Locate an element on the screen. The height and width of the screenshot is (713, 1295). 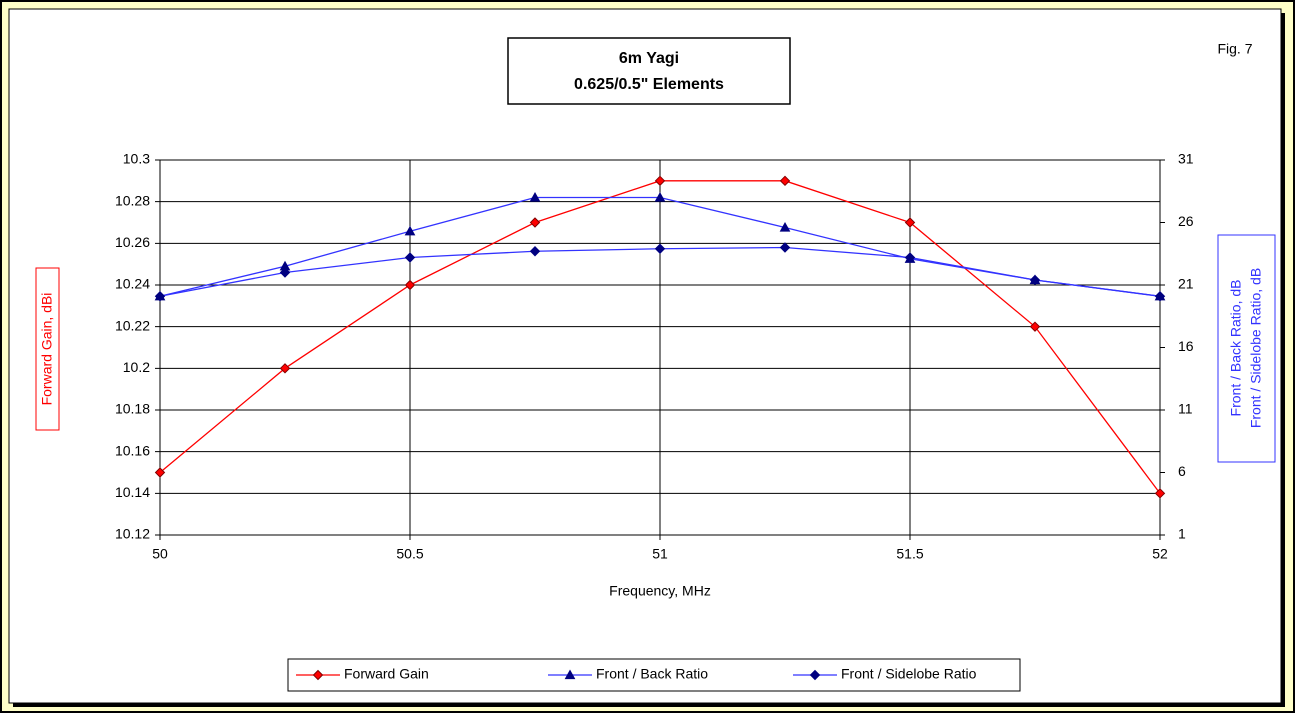
x-axis-label: Frequency, MHz is located at coordinates (660, 591).